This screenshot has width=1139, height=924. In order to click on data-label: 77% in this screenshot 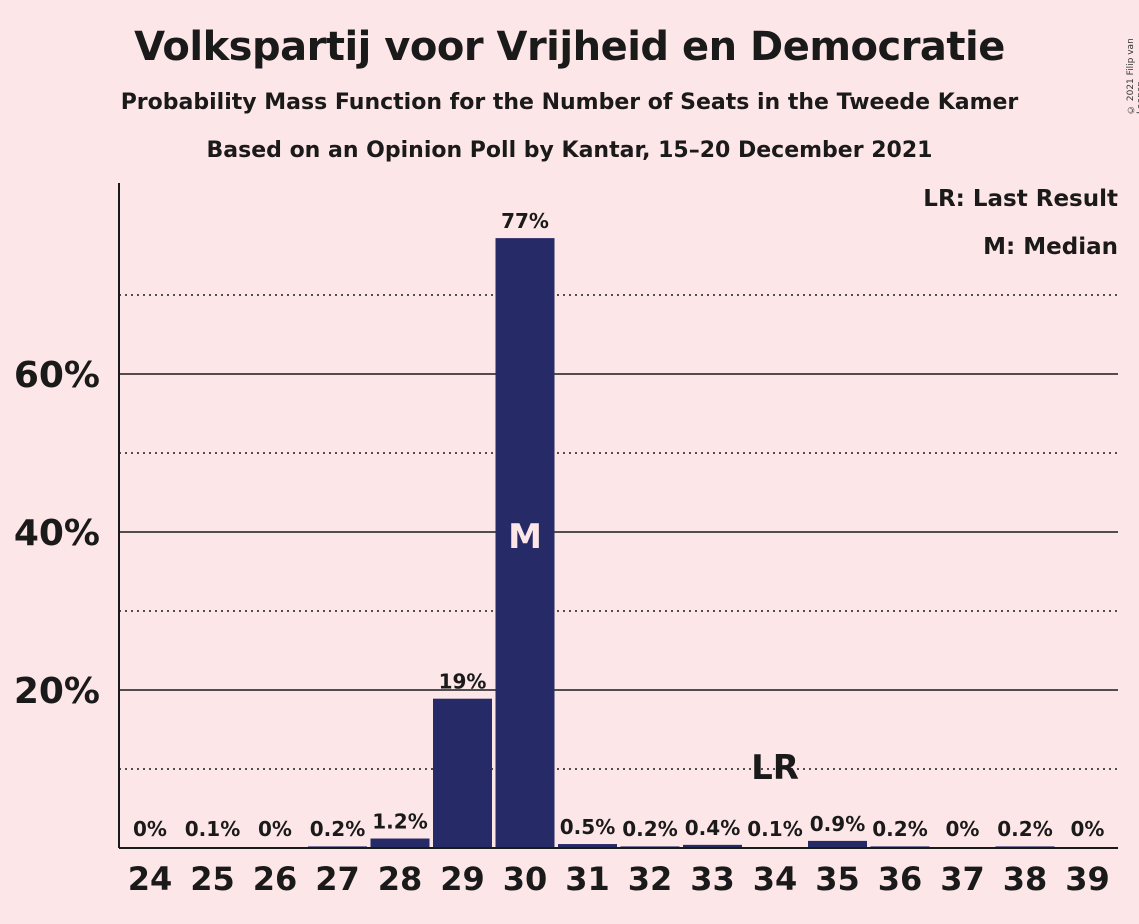, I will do `click(525, 221)`.